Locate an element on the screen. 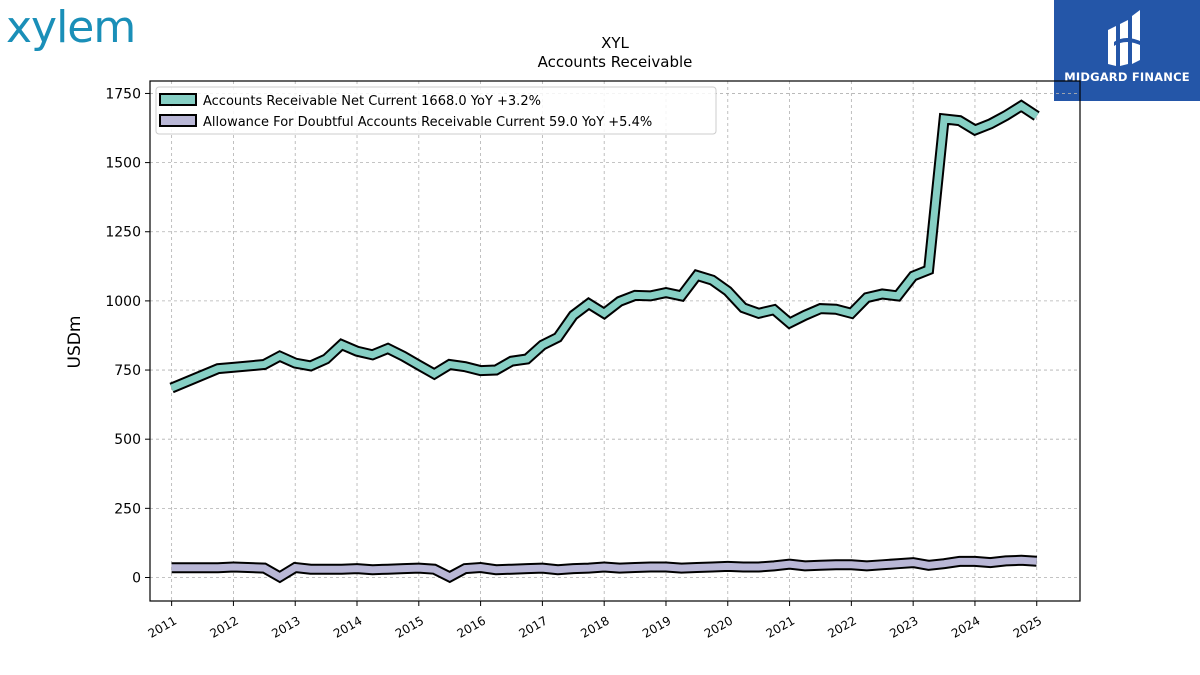 The width and height of the screenshot is (1200, 675). x-tick-label: 2022 is located at coordinates (841, 626).